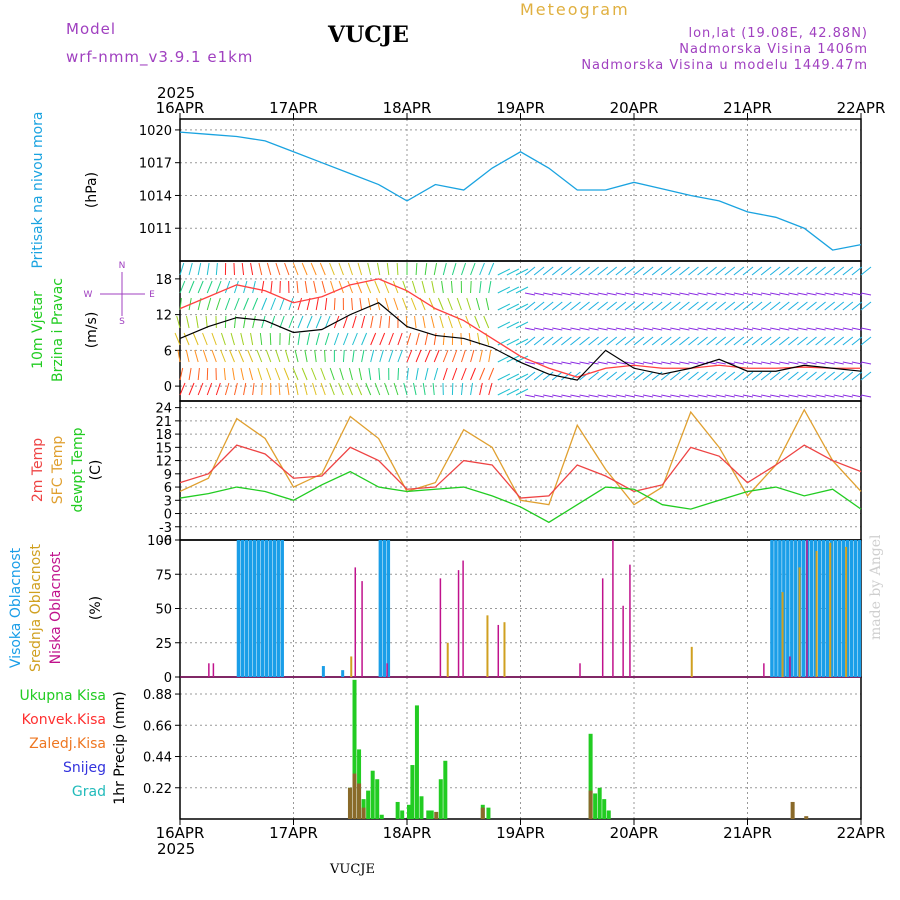 The image size is (900, 900). Describe the element at coordinates (38, 189) in the screenshot. I see `pressure-axis-label: Pritisak na nivou mora` at that location.